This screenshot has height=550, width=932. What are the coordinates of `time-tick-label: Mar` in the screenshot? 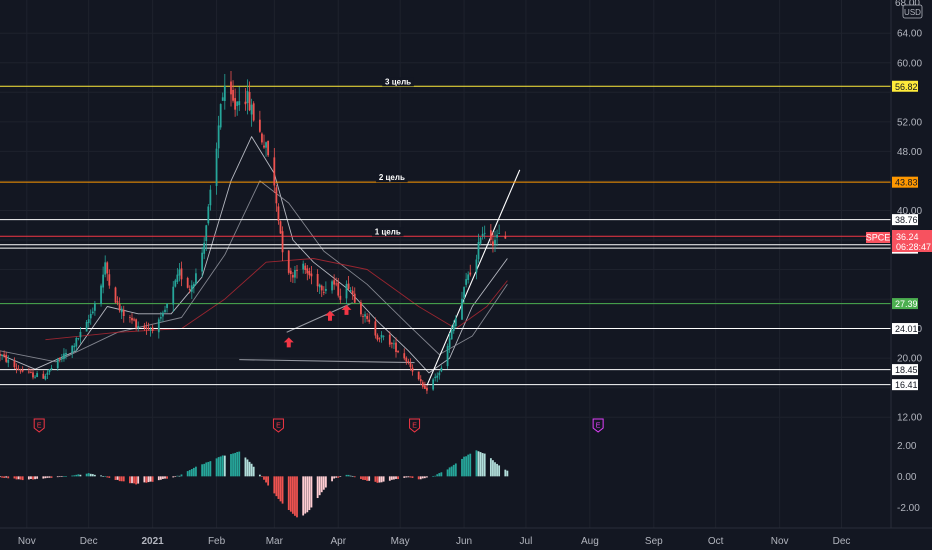 It's located at (275, 541).